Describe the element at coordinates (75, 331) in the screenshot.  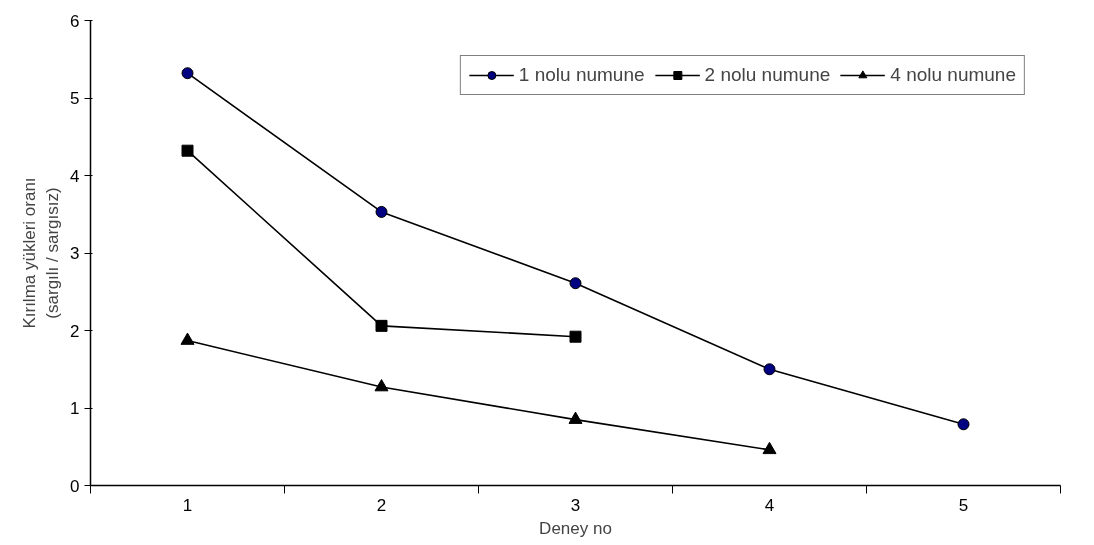
I see `y-tick-label: 2` at that location.